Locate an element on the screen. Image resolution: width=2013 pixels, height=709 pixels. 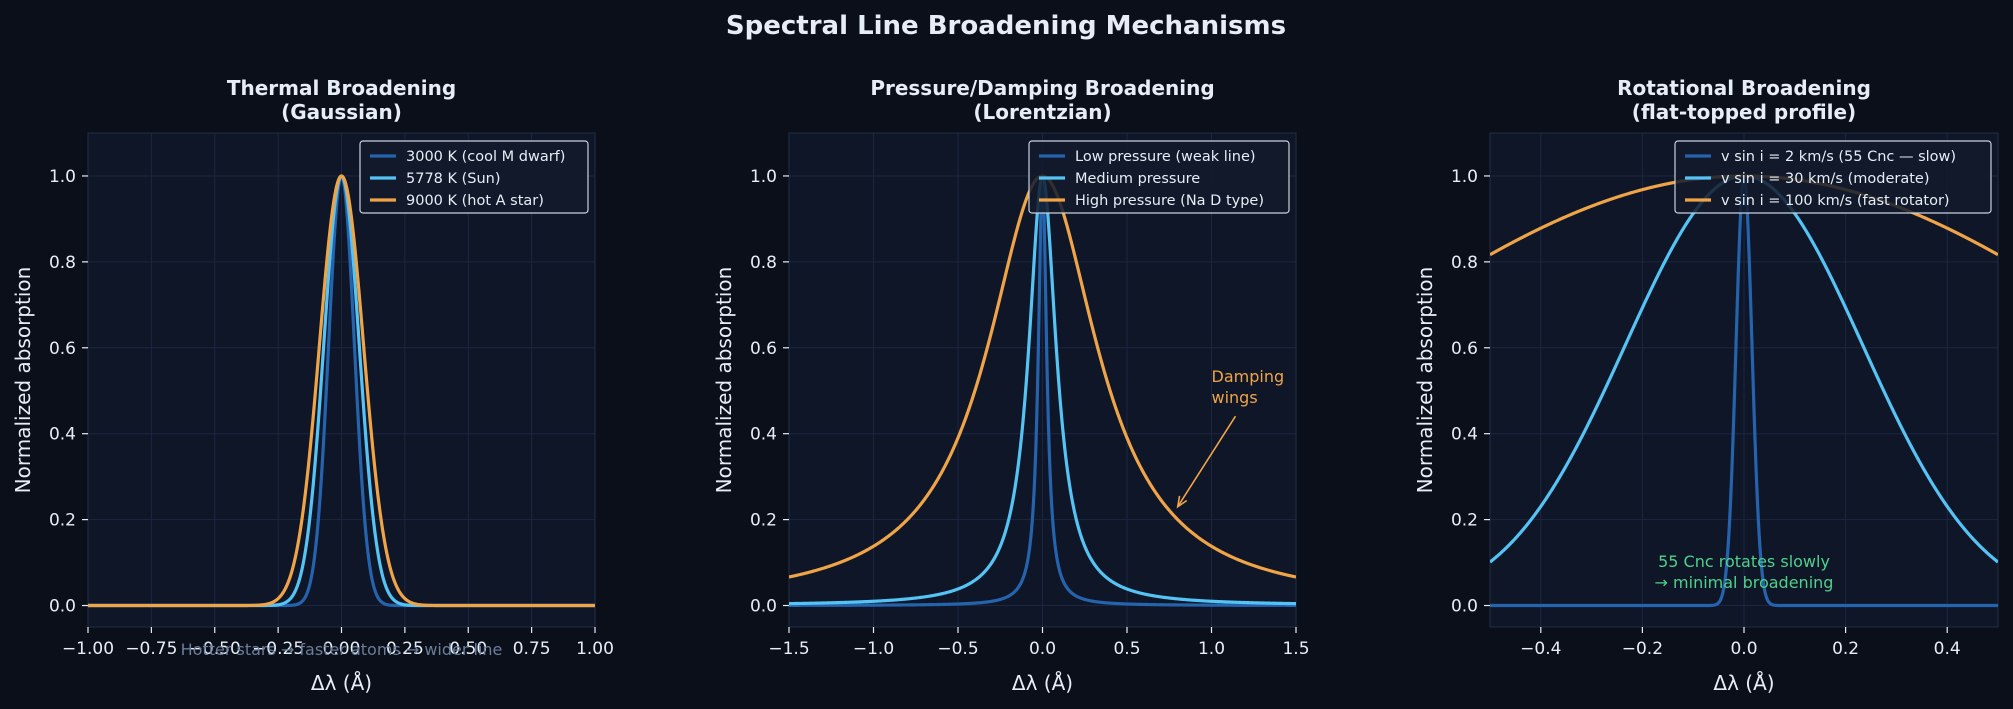
x-tick-label: −1.0 is located at coordinates (873, 649).